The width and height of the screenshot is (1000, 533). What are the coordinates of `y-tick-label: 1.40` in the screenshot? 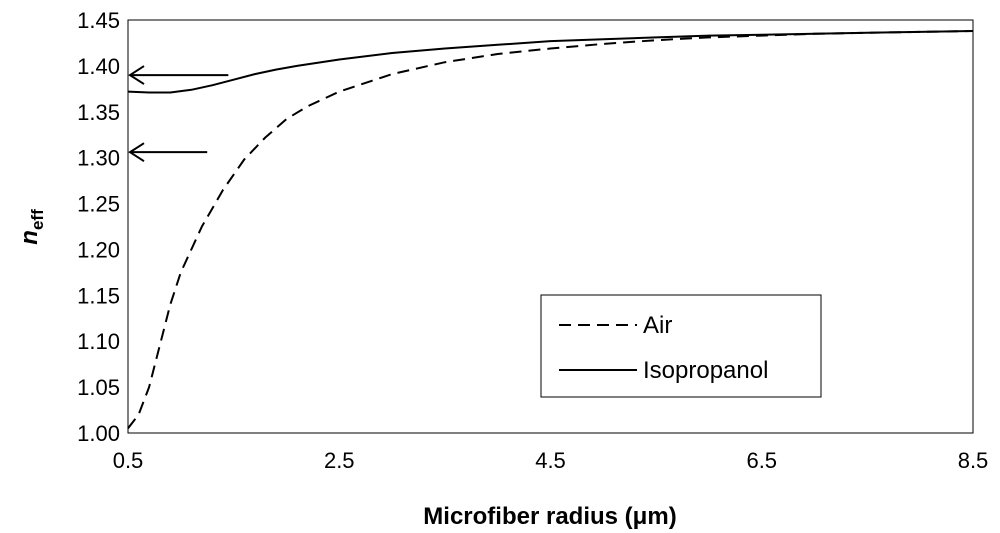 It's located at (98, 66).